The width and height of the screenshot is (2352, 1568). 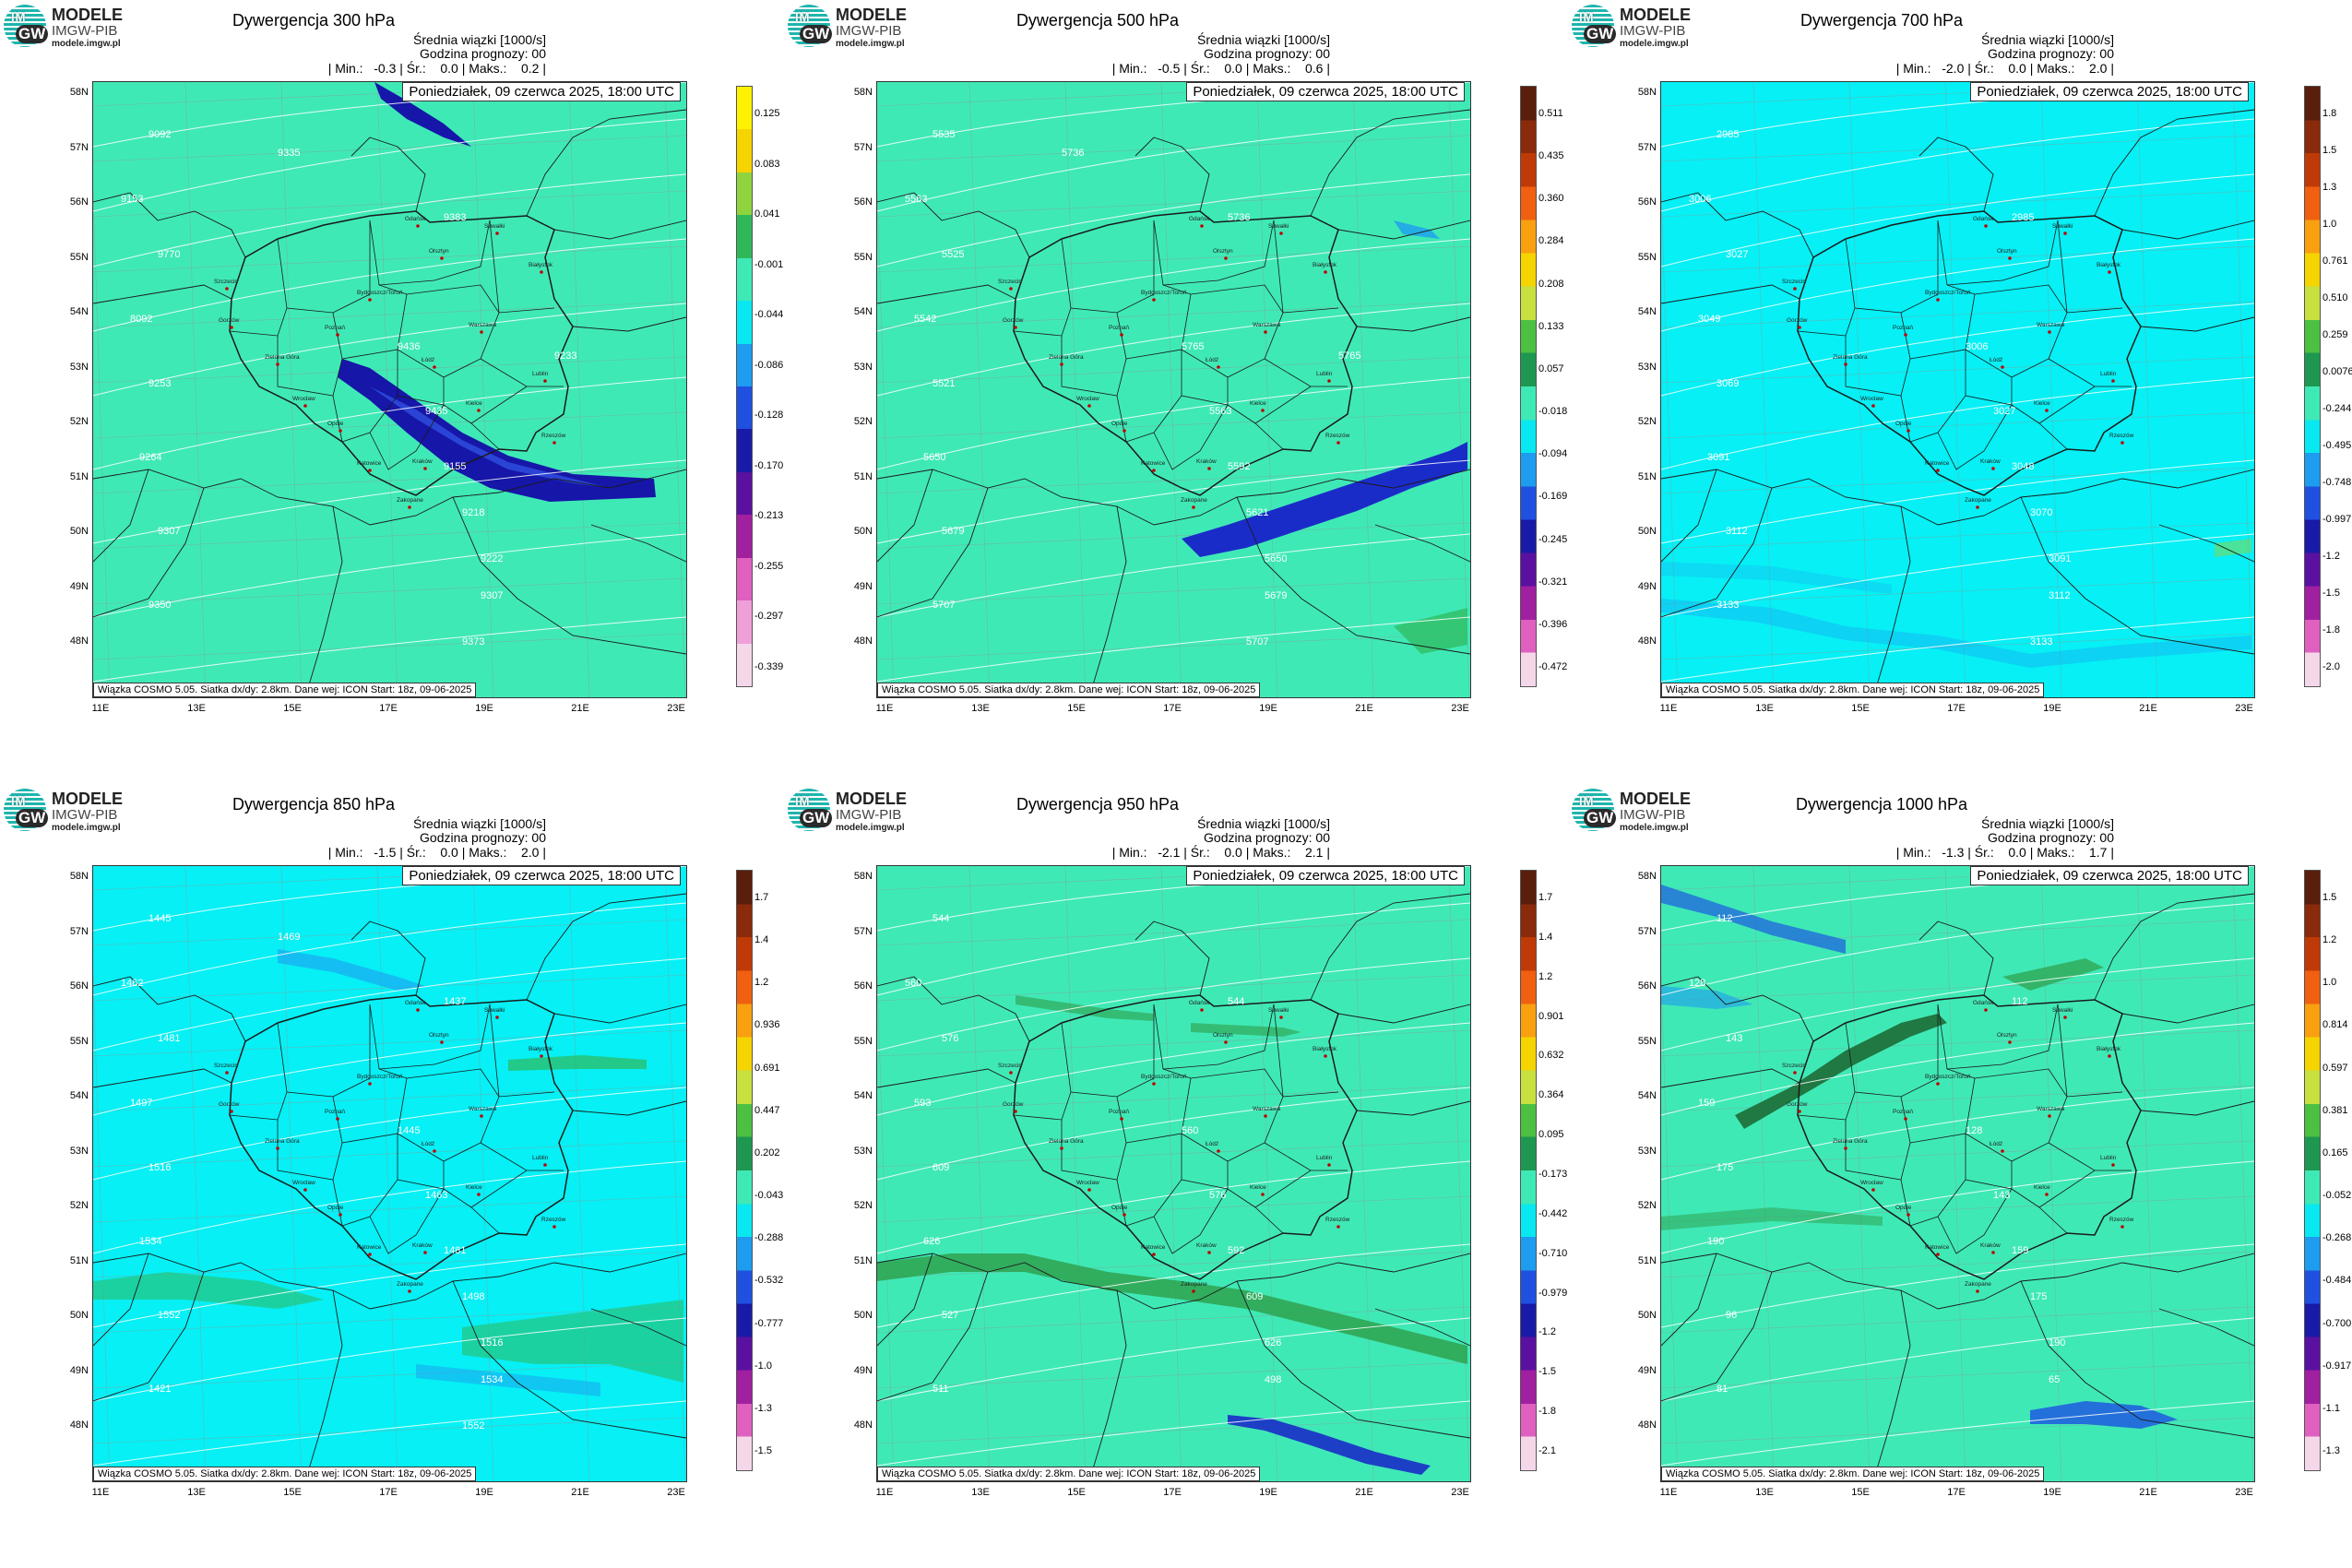 What do you see at coordinates (1647, 641) in the screenshot?
I see `latitude-label: 48N` at bounding box center [1647, 641].